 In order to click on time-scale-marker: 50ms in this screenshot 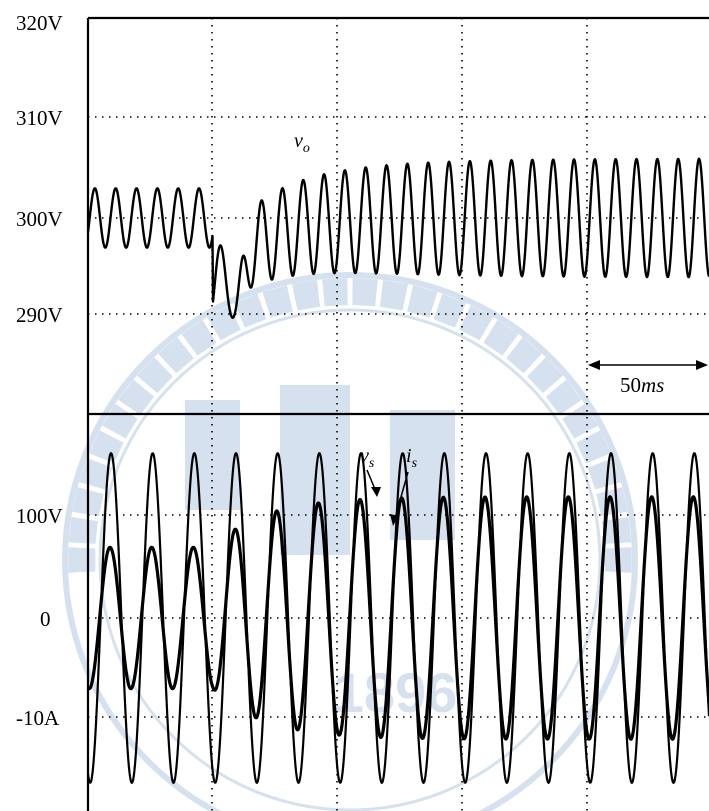, I will do `click(648, 378)`.